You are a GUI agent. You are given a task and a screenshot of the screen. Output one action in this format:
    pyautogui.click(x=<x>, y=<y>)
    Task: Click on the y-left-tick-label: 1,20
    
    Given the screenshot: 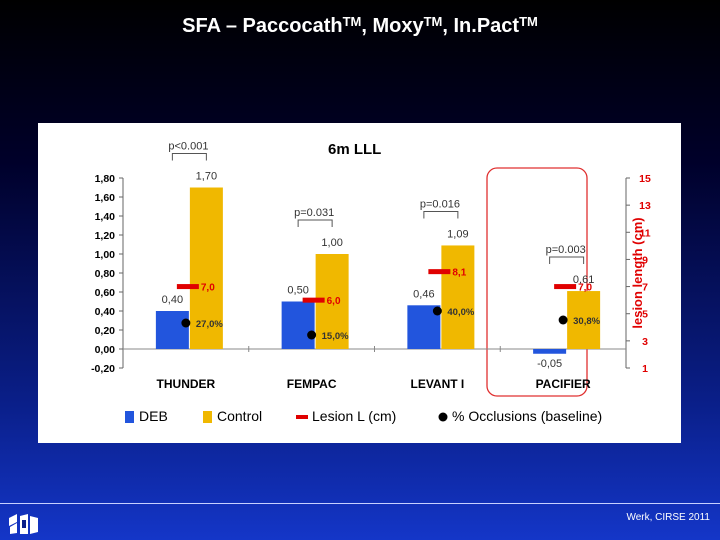 What is the action you would take?
    pyautogui.click(x=105, y=236)
    